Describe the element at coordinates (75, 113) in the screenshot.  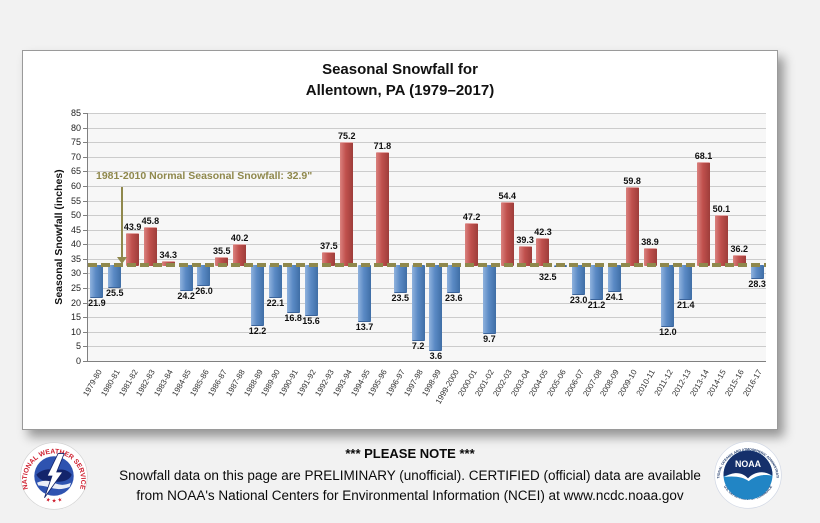
I see `y-tick-label: 85` at that location.